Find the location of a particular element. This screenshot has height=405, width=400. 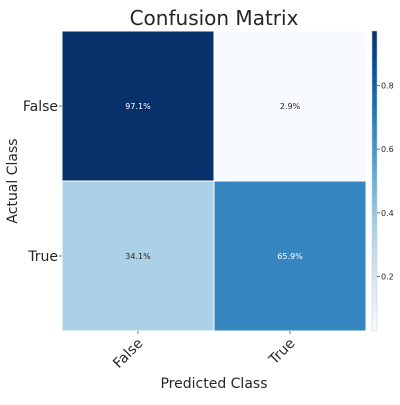

y-tick-label-1: True is located at coordinates (42, 257).